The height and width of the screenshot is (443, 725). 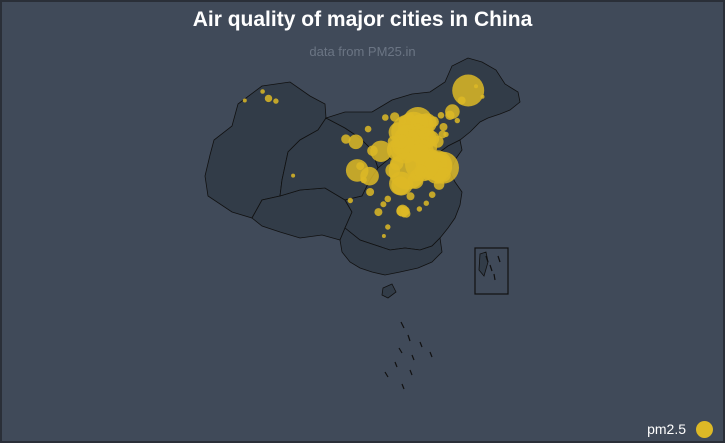 I want to click on chart-subtitle: data from PM25.in, so click(x=362, y=51).